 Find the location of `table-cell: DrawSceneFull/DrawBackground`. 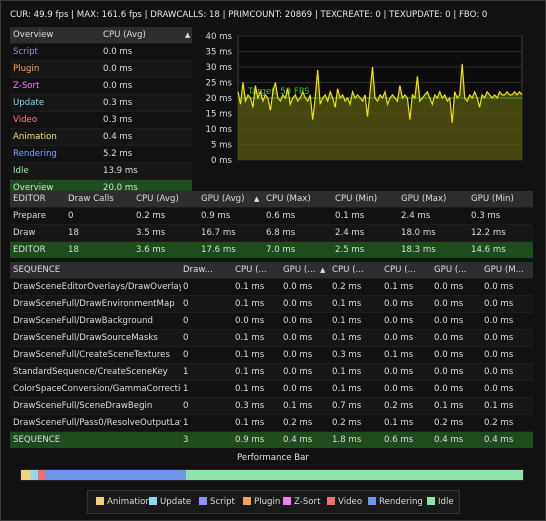

table-cell: DrawSceneFull/DrawBackground is located at coordinates (83, 321).